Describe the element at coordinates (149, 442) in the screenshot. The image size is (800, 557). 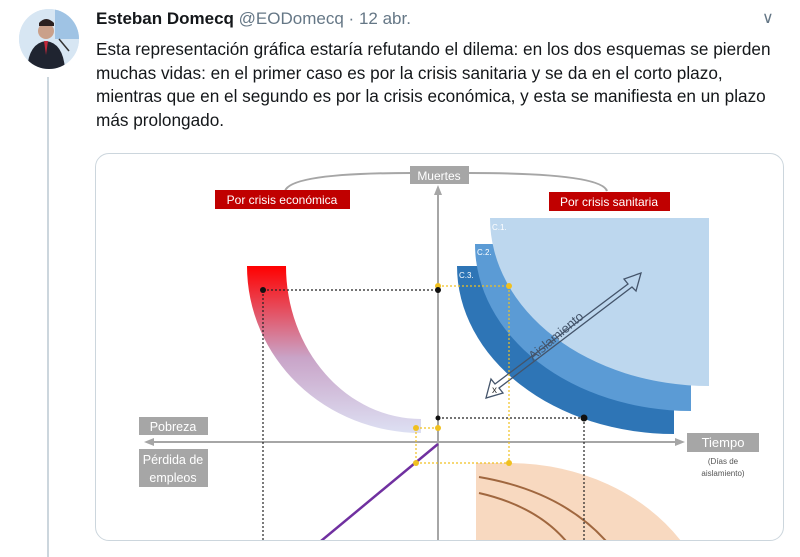
I see `x-axis-arrowhead-left` at that location.